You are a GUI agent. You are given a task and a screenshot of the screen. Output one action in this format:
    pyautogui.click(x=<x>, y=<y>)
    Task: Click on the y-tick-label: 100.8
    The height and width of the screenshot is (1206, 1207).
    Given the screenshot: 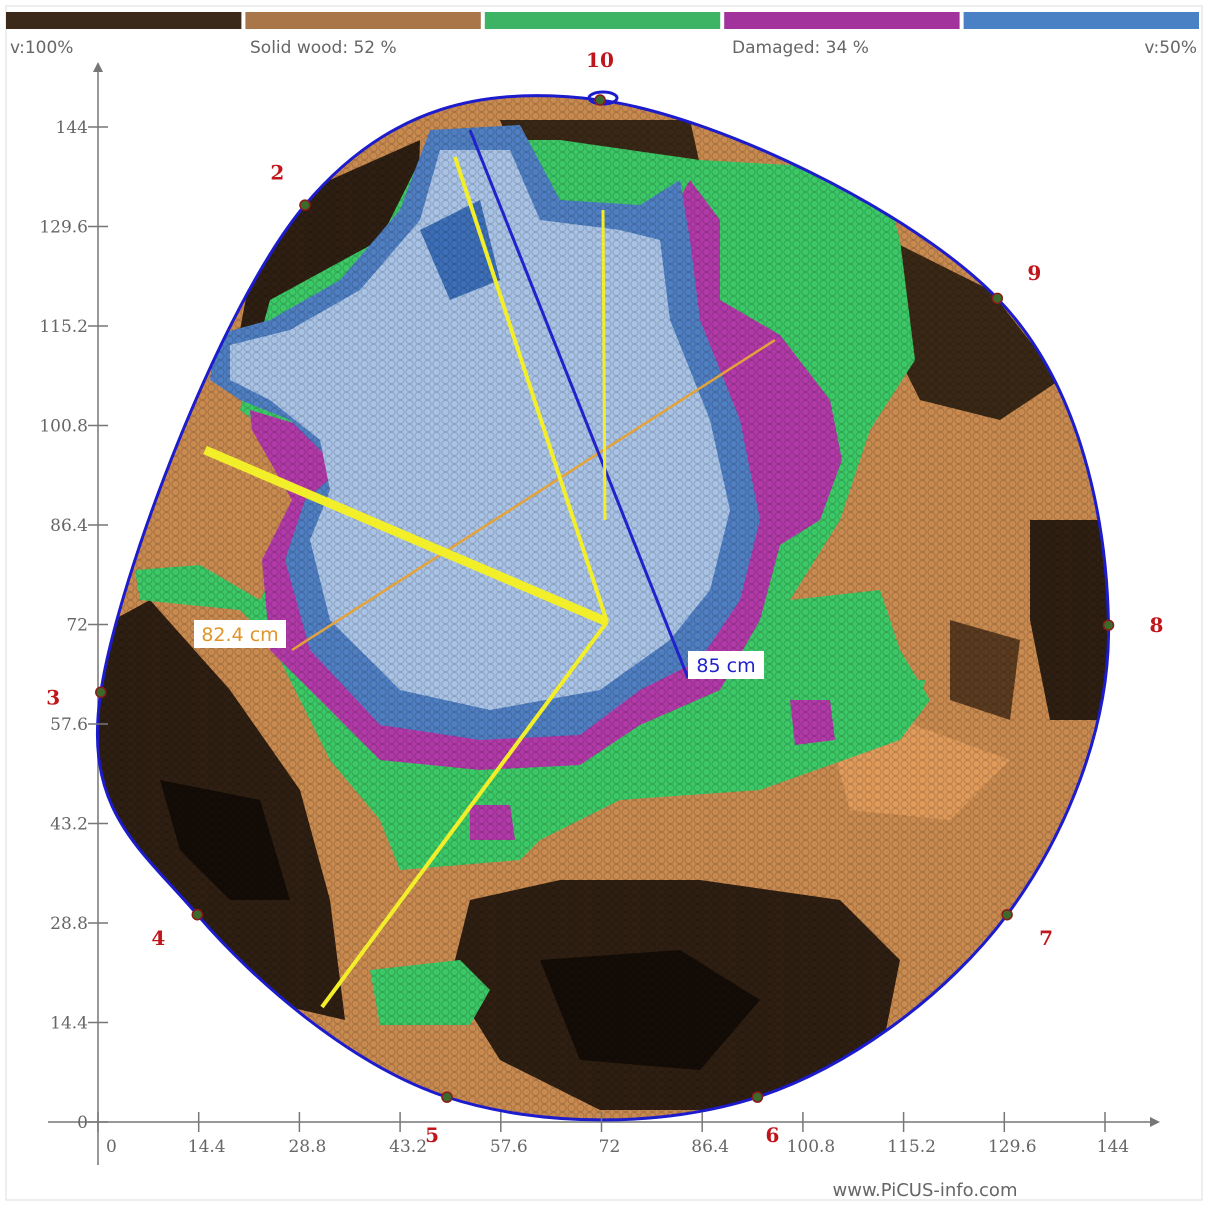 What is the action you would take?
    pyautogui.click(x=63, y=427)
    